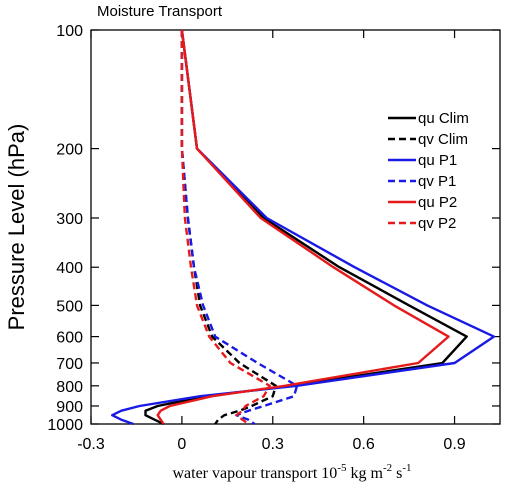 This screenshot has height=497, width=505. I want to click on x-axis-label-mid2: s, so click(397, 473).